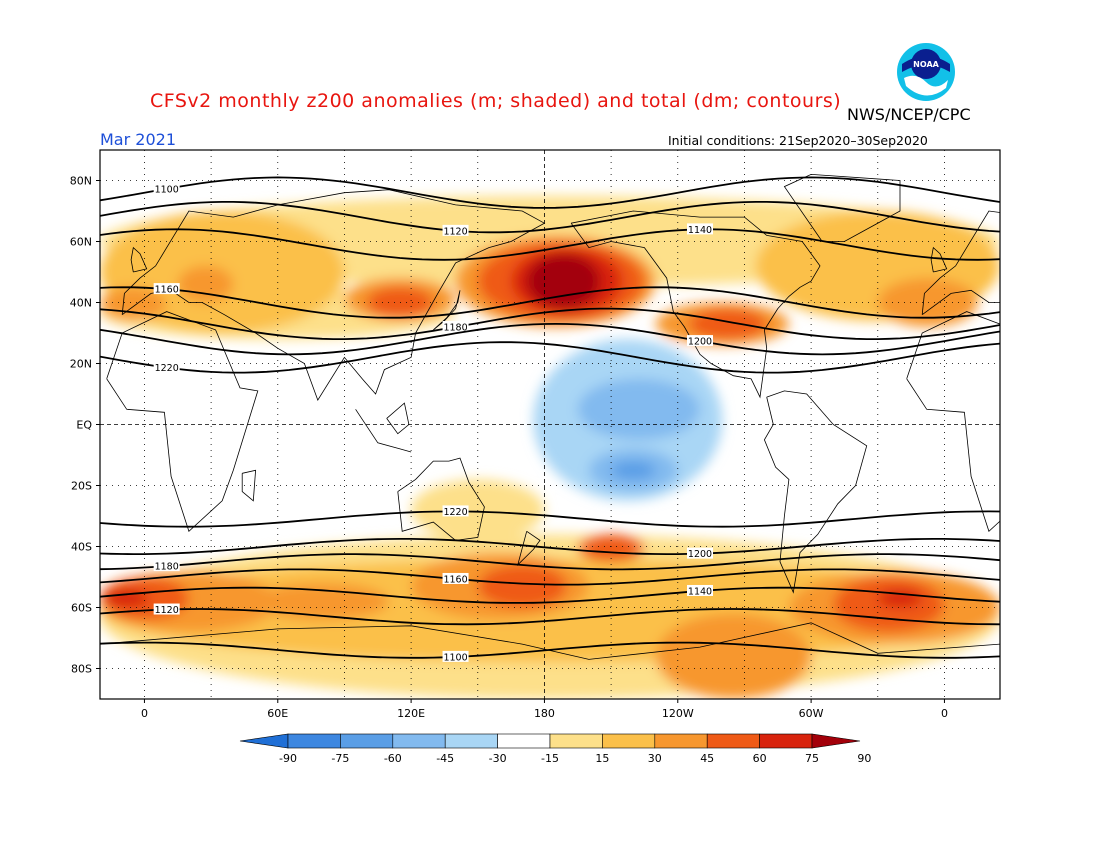 This screenshot has height=850, width=1100. Describe the element at coordinates (678, 713) in the screenshot. I see `lon-tick-label: 120W` at that location.